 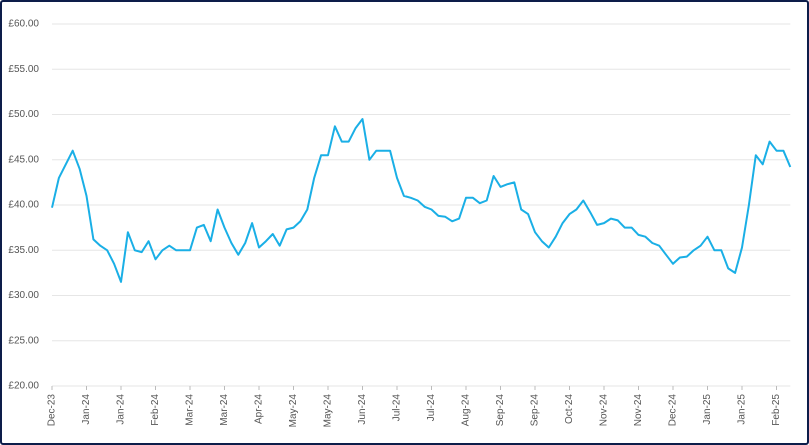 I want to click on y-tick-label: £20.00, so click(x=23, y=386).